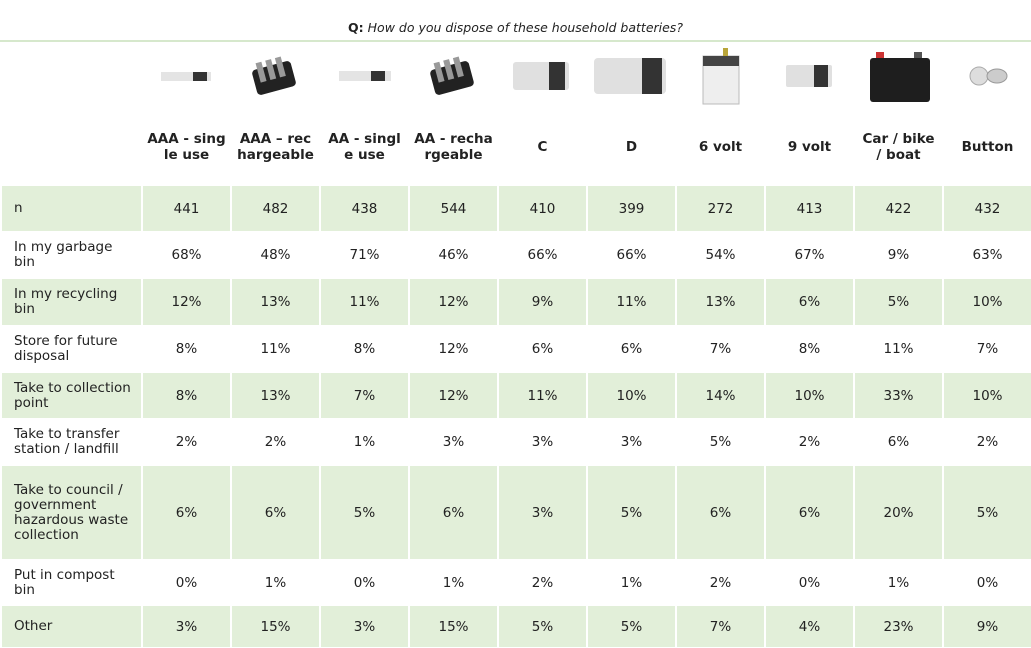 The height and width of the screenshot is (648, 1031). What do you see at coordinates (453, 147) in the screenshot?
I see `column-header: AA - rechargeable` at bounding box center [453, 147].